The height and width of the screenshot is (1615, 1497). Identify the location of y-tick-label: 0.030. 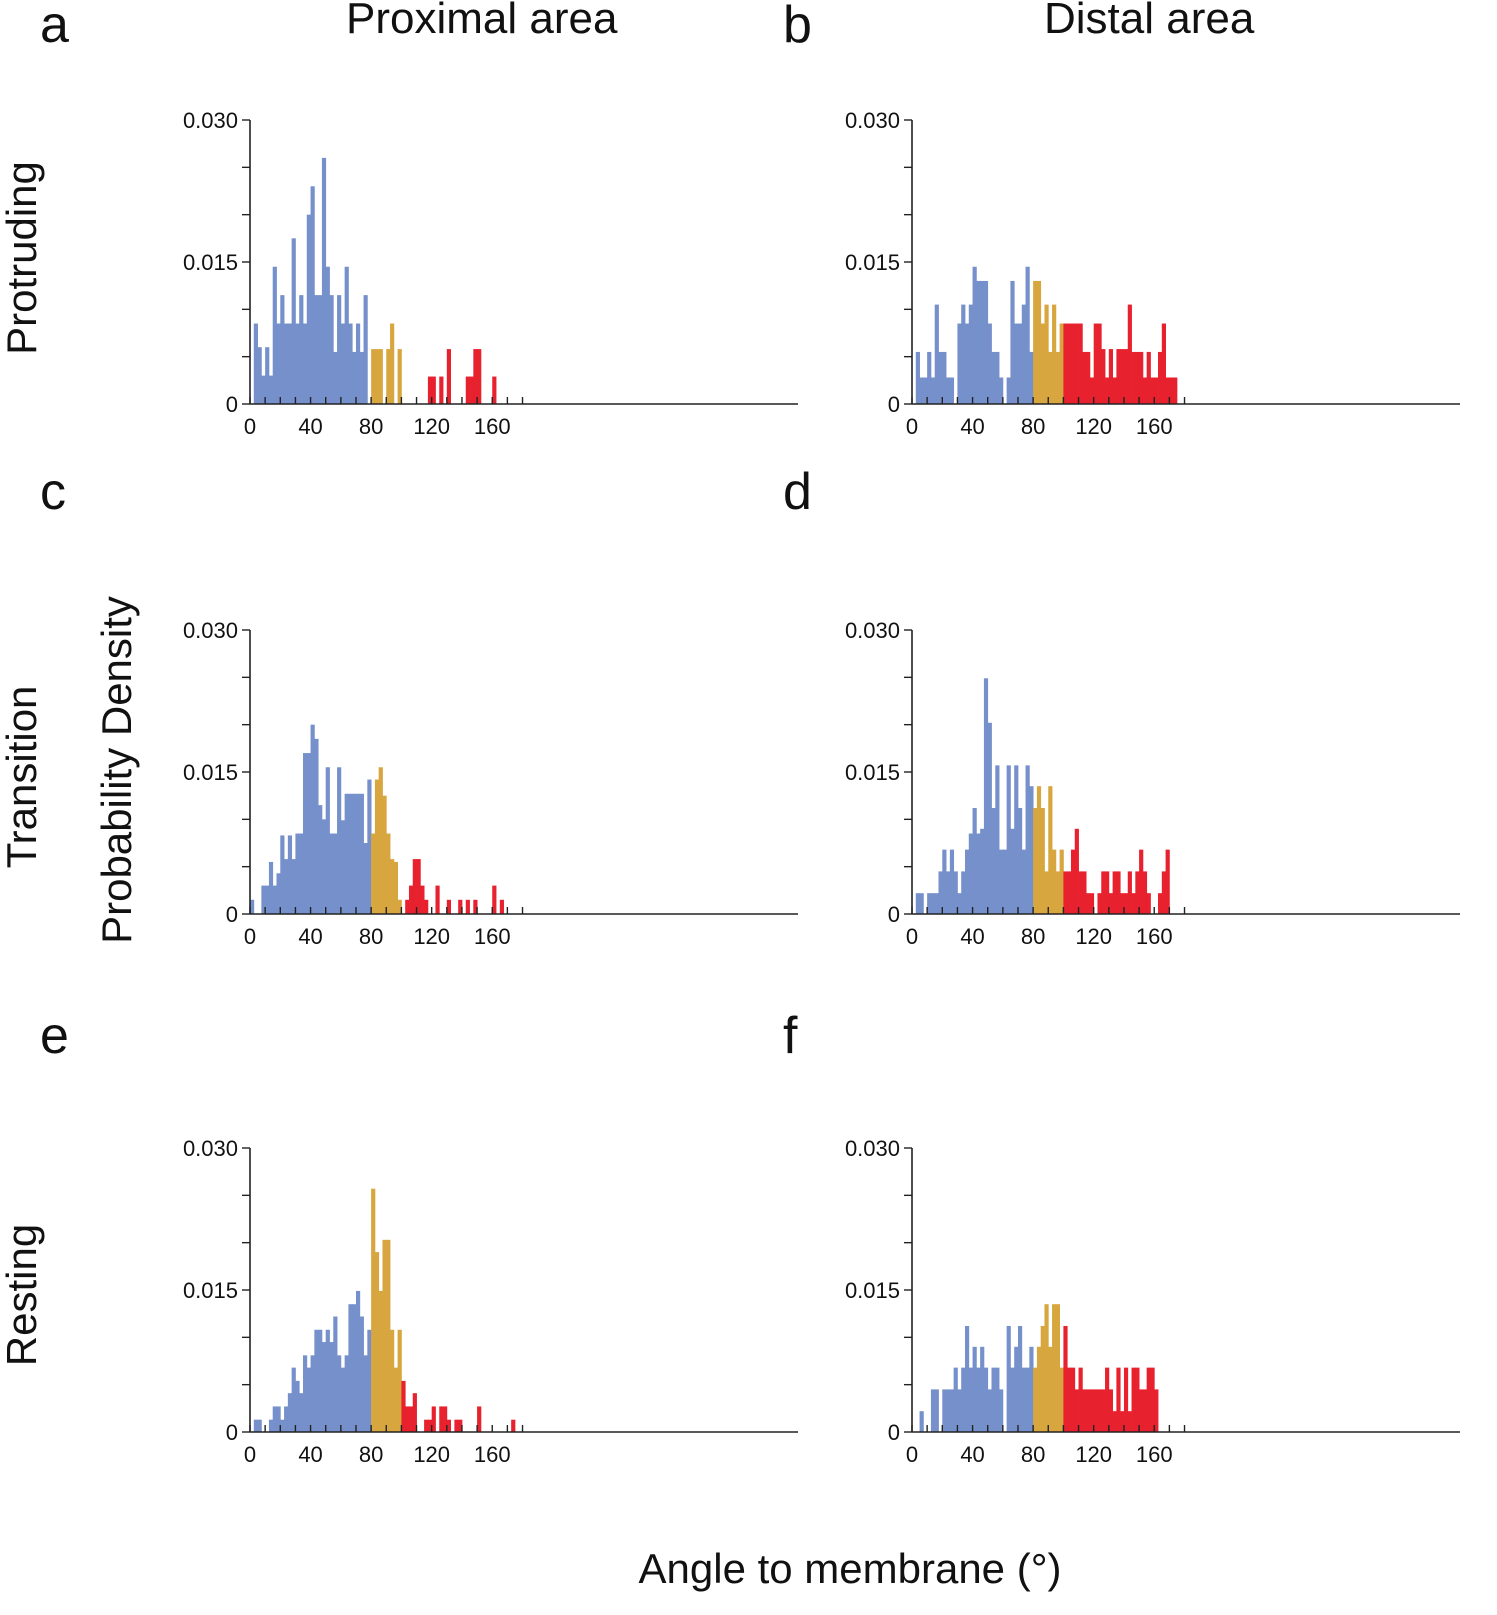
(210, 120).